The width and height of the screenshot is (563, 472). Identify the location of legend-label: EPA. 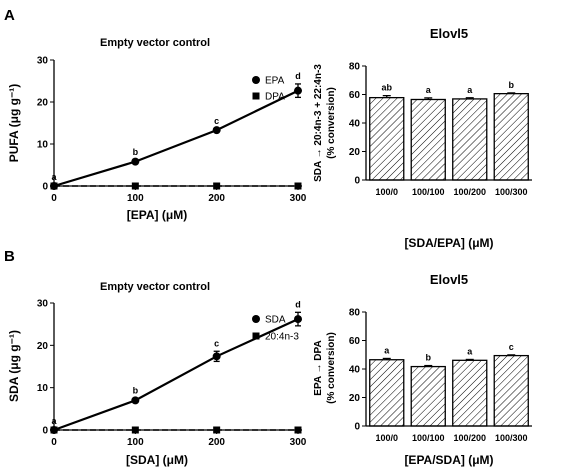
(275, 81).